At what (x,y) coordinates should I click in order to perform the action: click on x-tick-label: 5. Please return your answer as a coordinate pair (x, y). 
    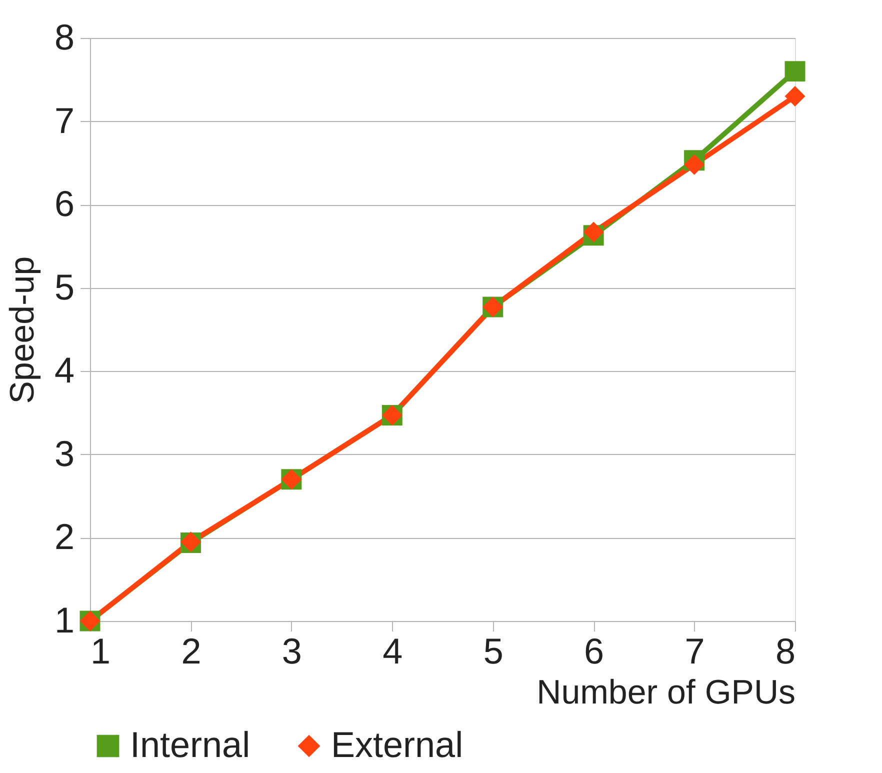
    Looking at the image, I should click on (493, 651).